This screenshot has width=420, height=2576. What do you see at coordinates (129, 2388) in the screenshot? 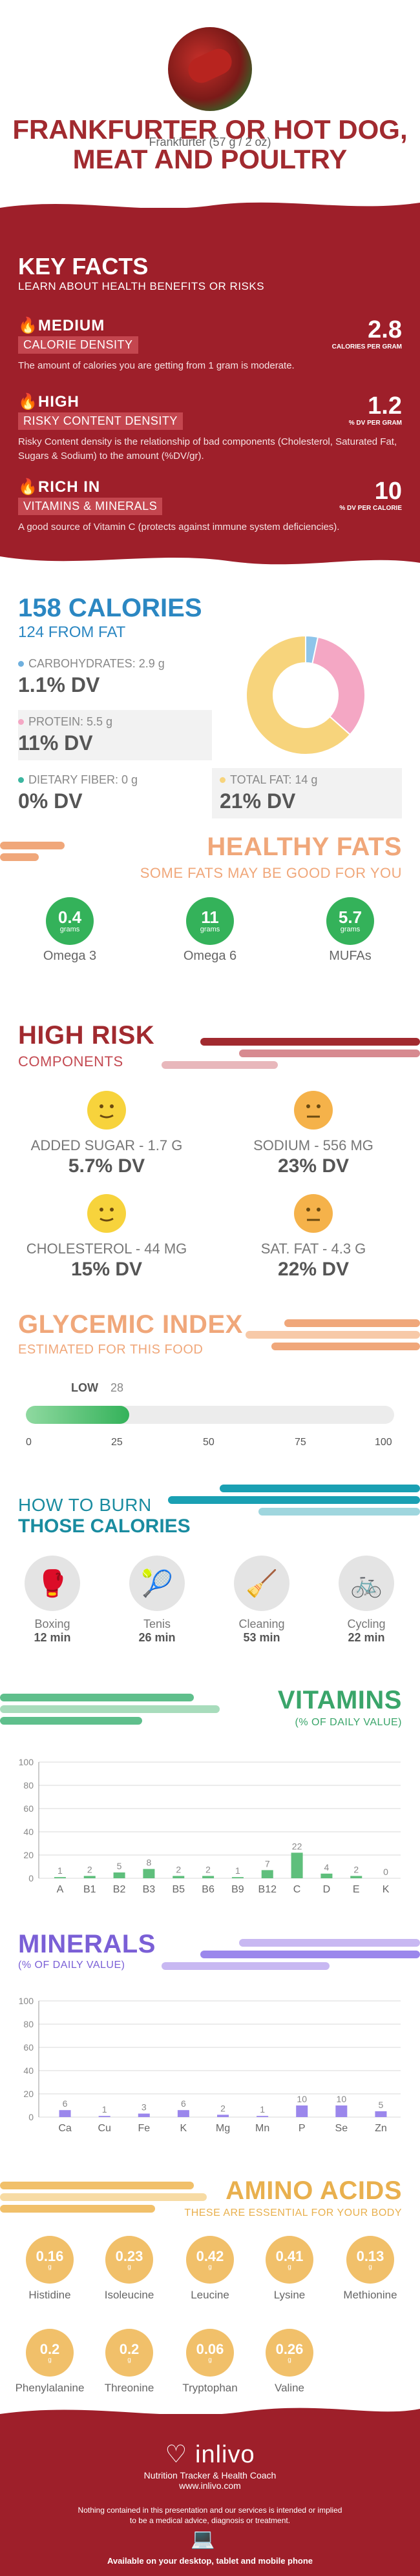
I see `amino-name: Threonine` at bounding box center [129, 2388].